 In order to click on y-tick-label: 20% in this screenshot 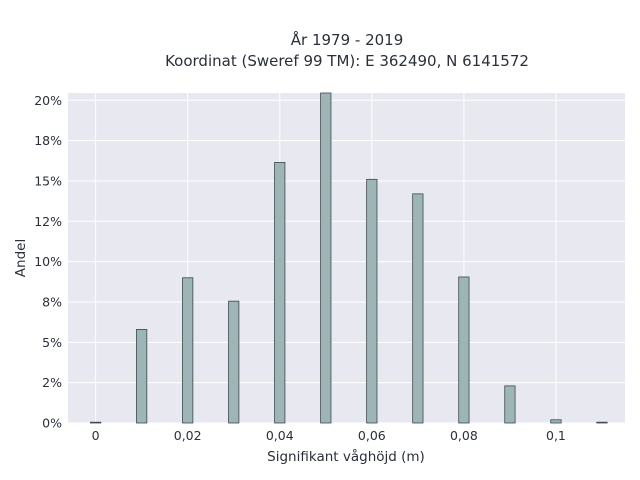, I will do `click(48, 100)`.